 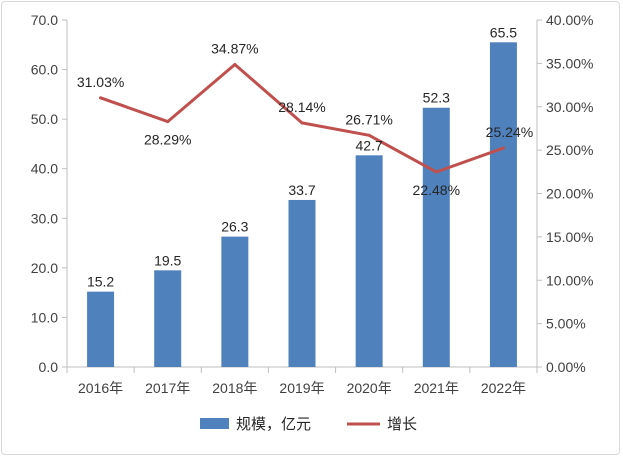 What do you see at coordinates (569, 194) in the screenshot?
I see `right-axis-tick-label: 20.00%` at bounding box center [569, 194].